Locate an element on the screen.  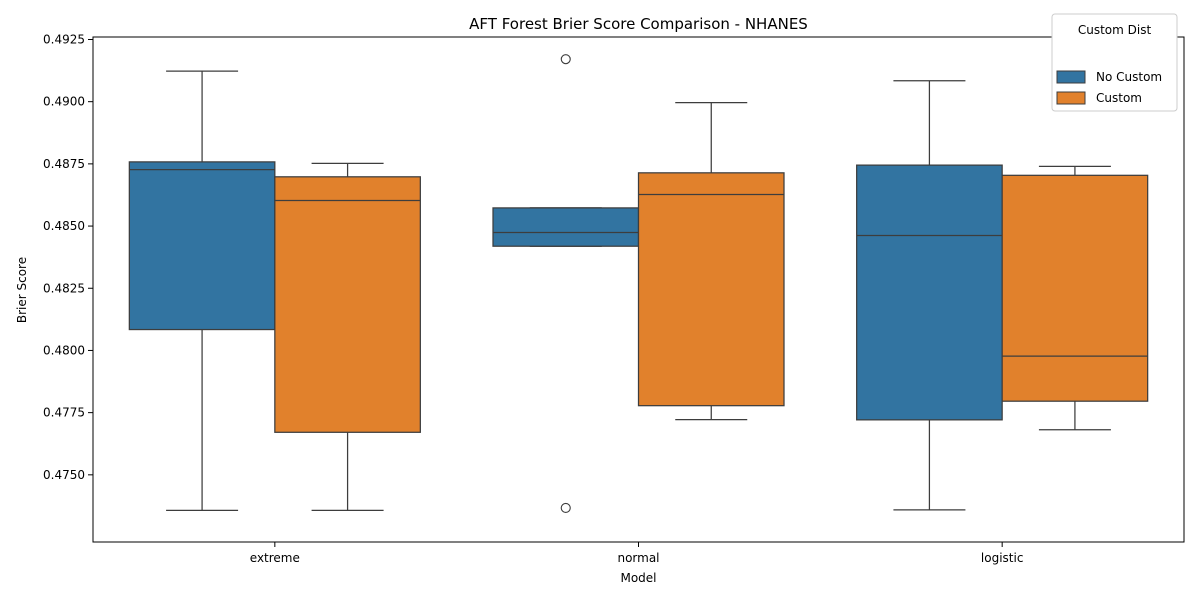
y-tick-label: 0.4900 is located at coordinates (64, 102).